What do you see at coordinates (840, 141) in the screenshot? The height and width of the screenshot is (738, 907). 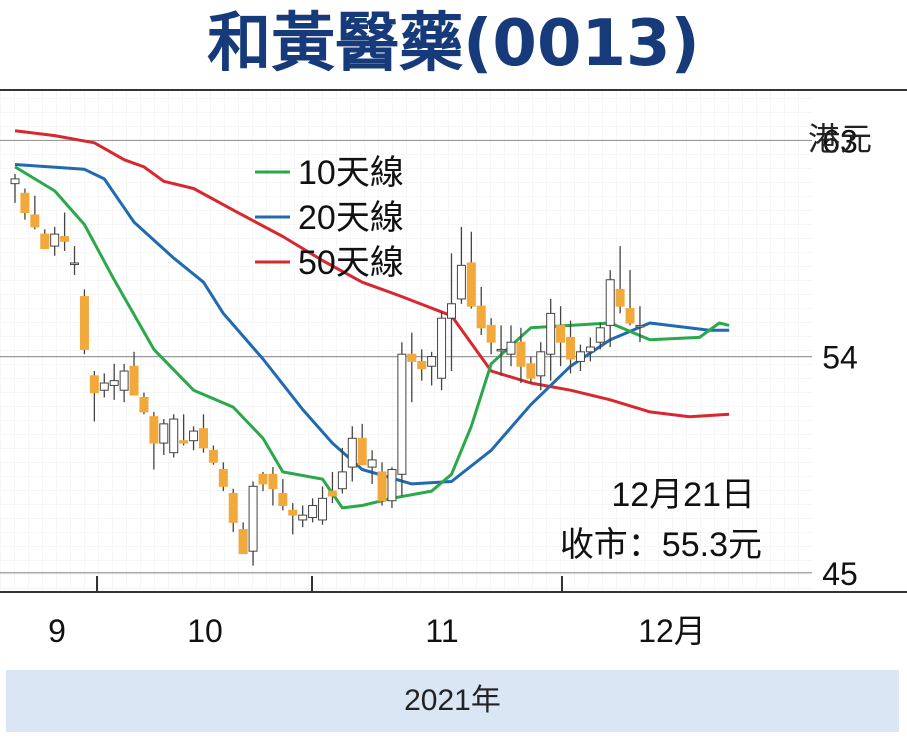 I see `y-tick-label: 63` at bounding box center [840, 141].